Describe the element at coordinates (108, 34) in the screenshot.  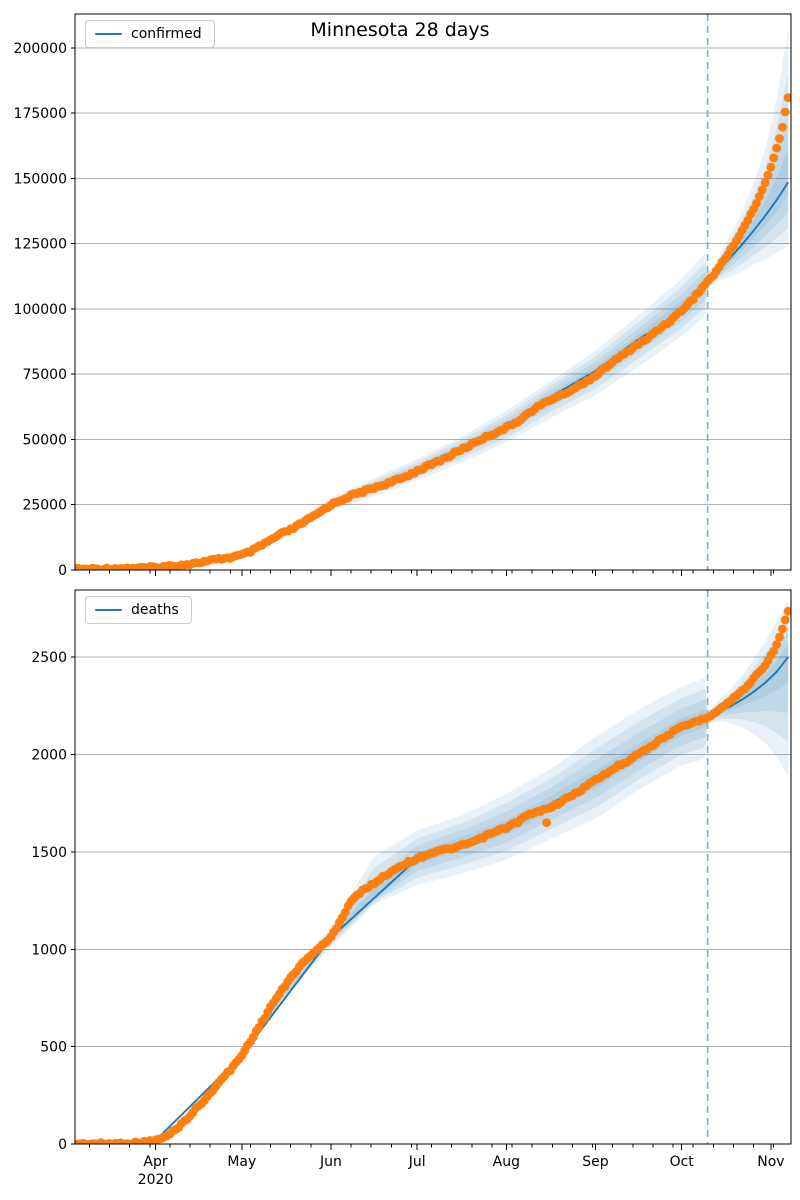
I see `legend-line-swatch-confirmed` at that location.